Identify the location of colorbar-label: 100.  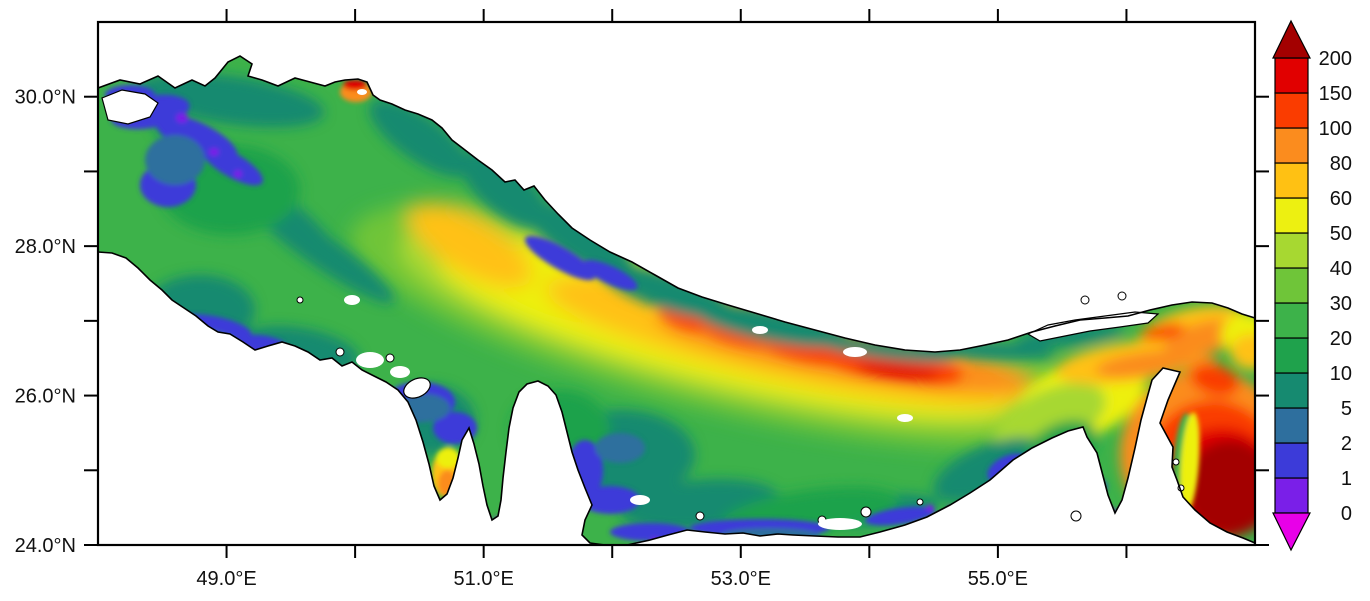
(1335, 129).